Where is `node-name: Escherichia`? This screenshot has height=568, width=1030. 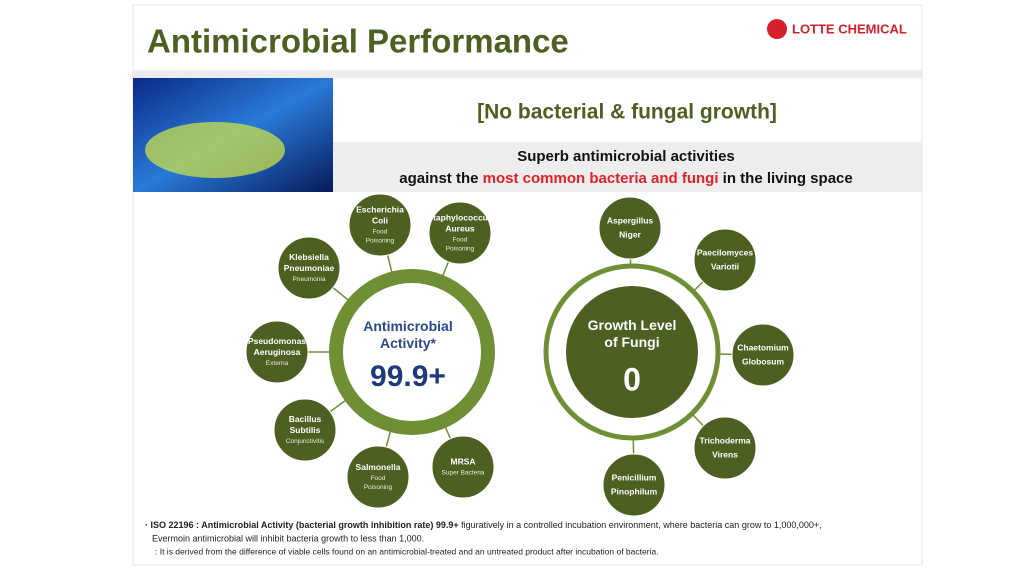
node-name: Escherichia is located at coordinates (380, 209).